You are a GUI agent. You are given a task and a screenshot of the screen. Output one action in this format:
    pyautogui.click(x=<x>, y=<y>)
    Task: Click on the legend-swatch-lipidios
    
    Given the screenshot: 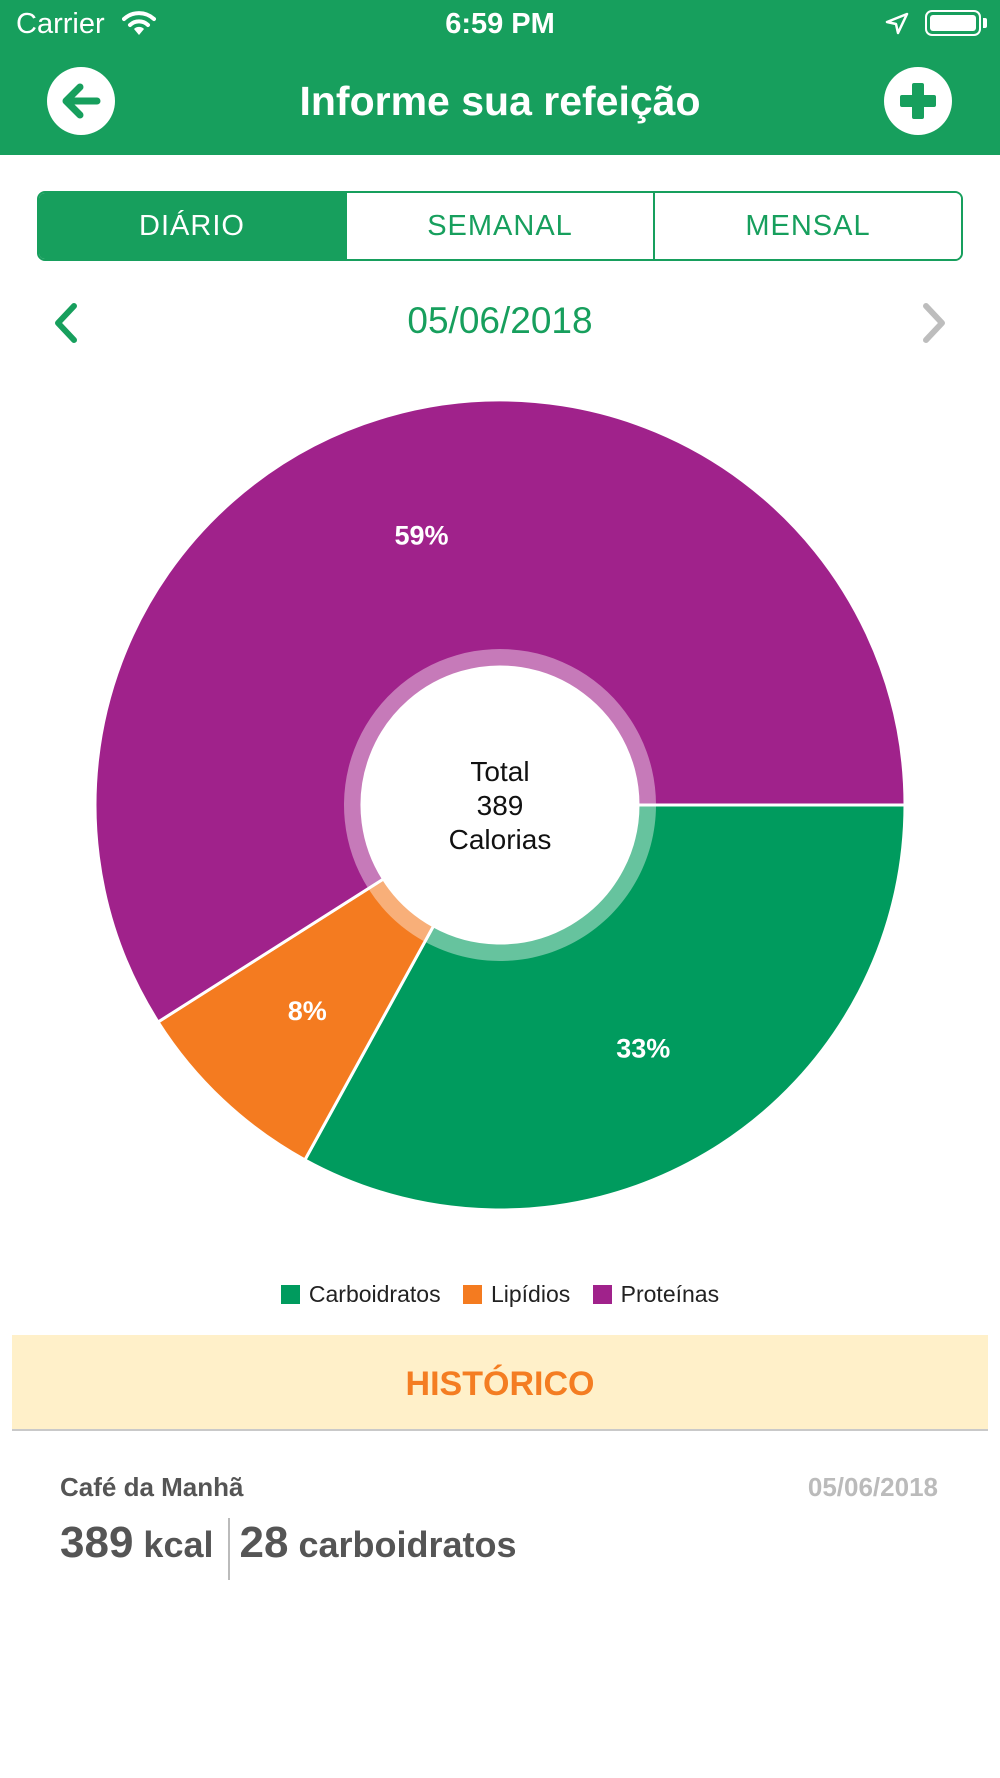 What is the action you would take?
    pyautogui.click(x=472, y=1295)
    